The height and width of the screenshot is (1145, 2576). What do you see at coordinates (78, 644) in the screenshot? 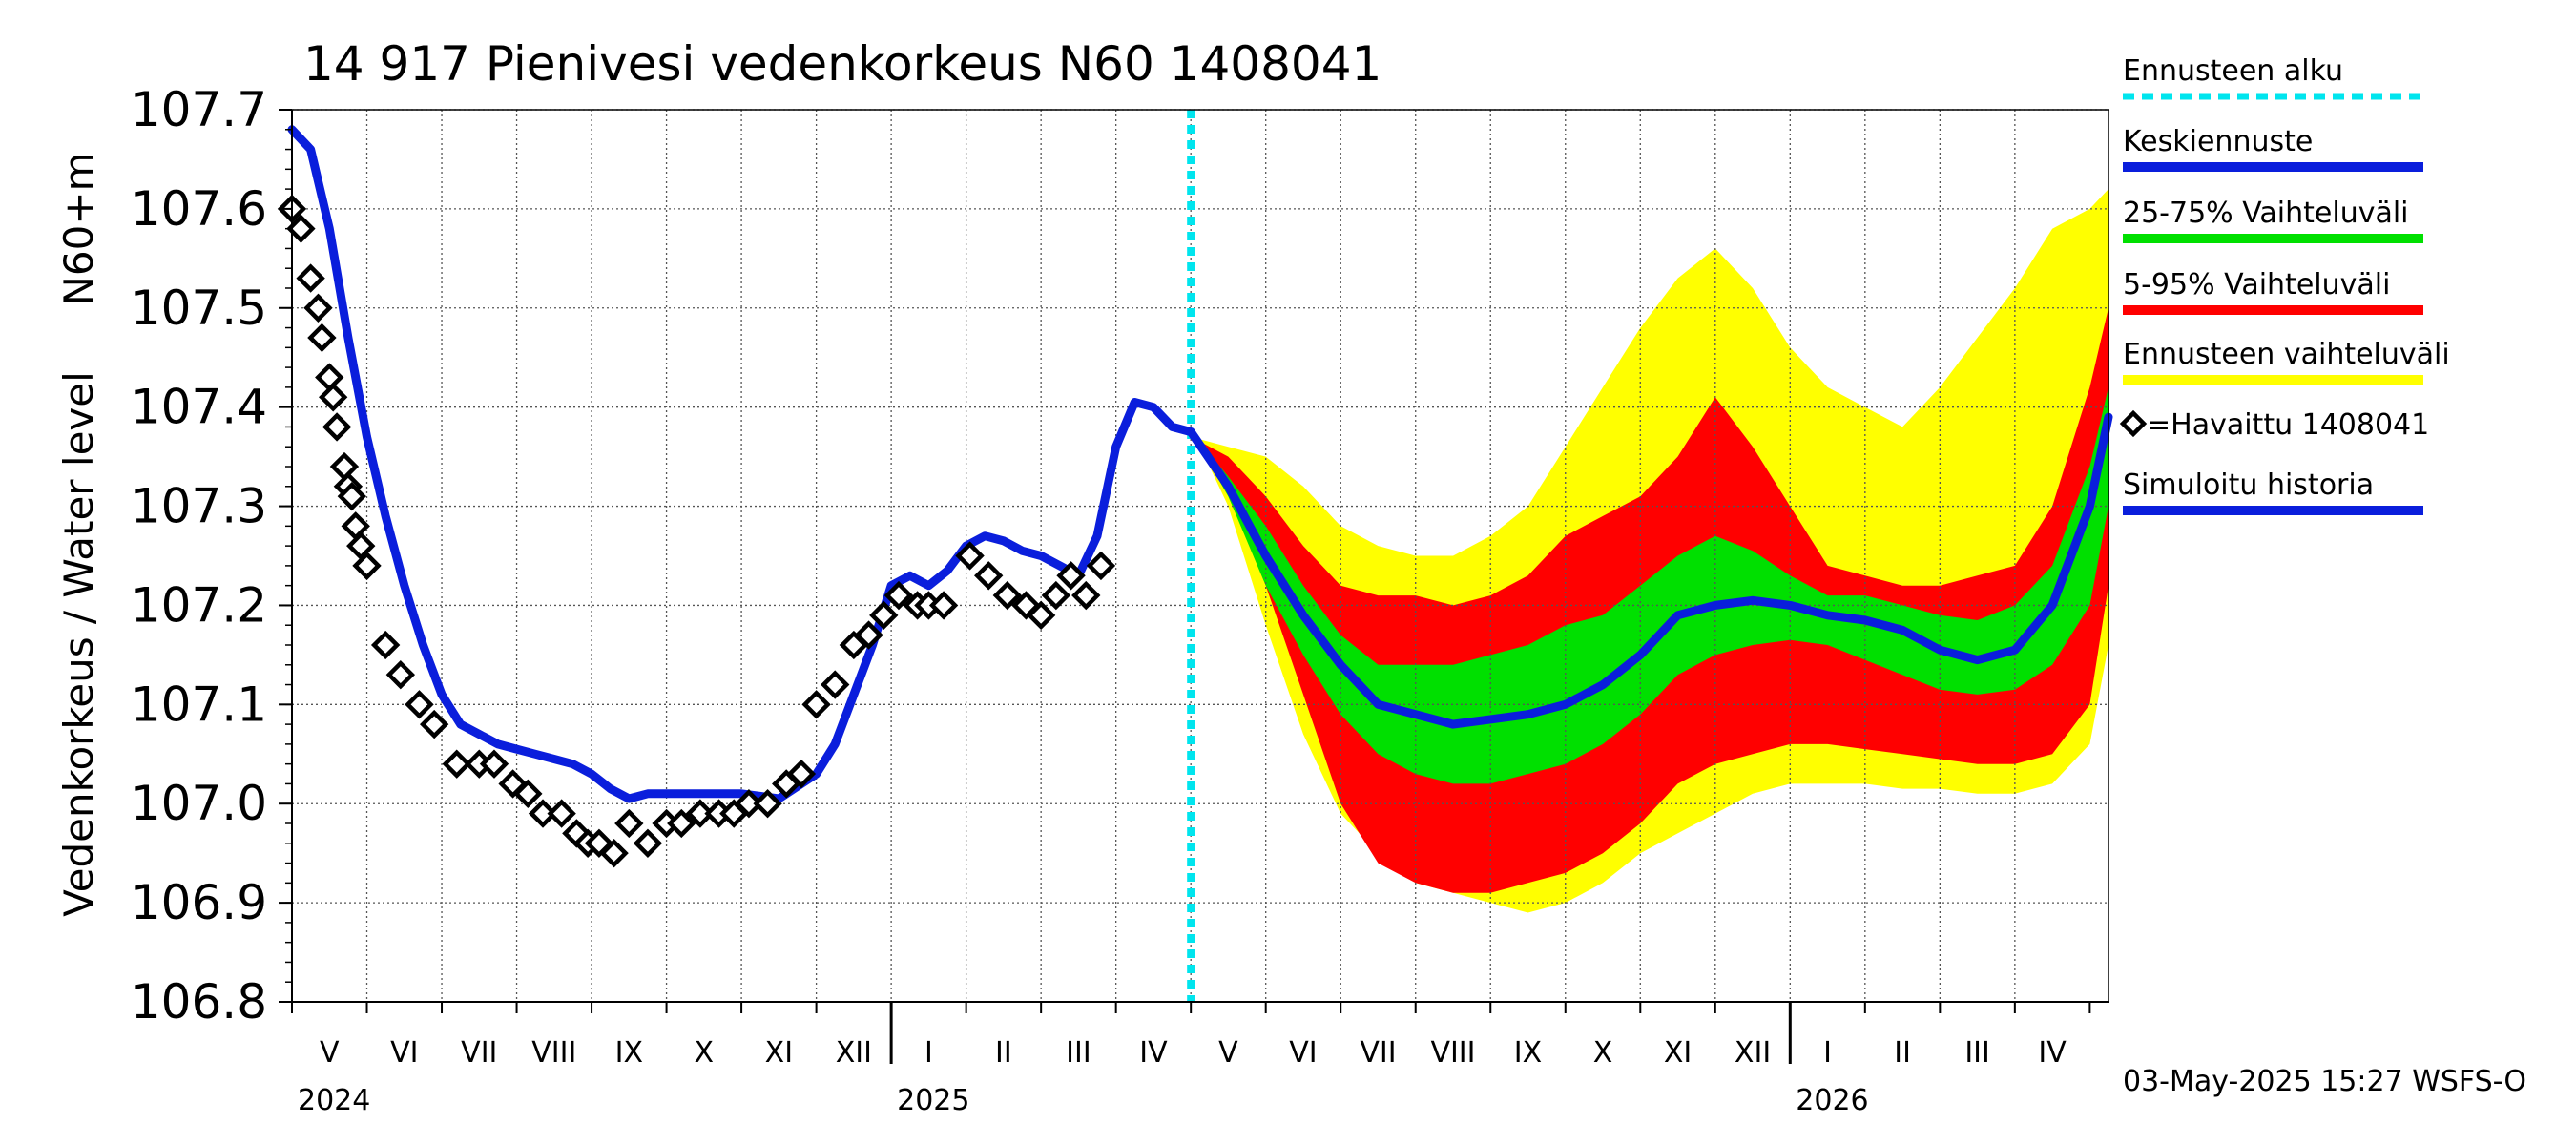
I see `y-axis-label-title: Vedenkorkeus / Water level` at bounding box center [78, 644].